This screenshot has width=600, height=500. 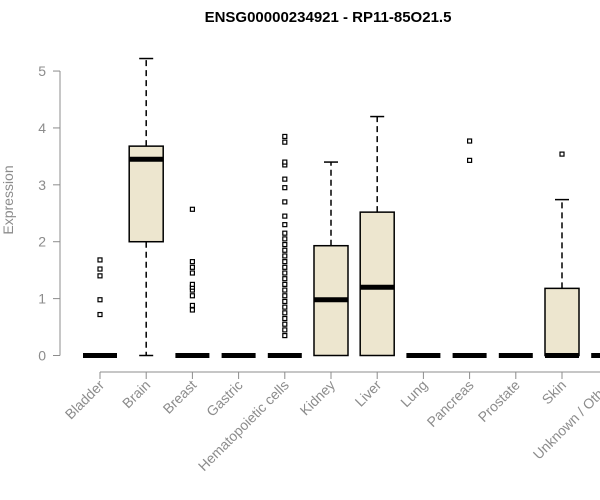 What do you see at coordinates (42, 128) in the screenshot?
I see `y-tick-label: 4` at bounding box center [42, 128].